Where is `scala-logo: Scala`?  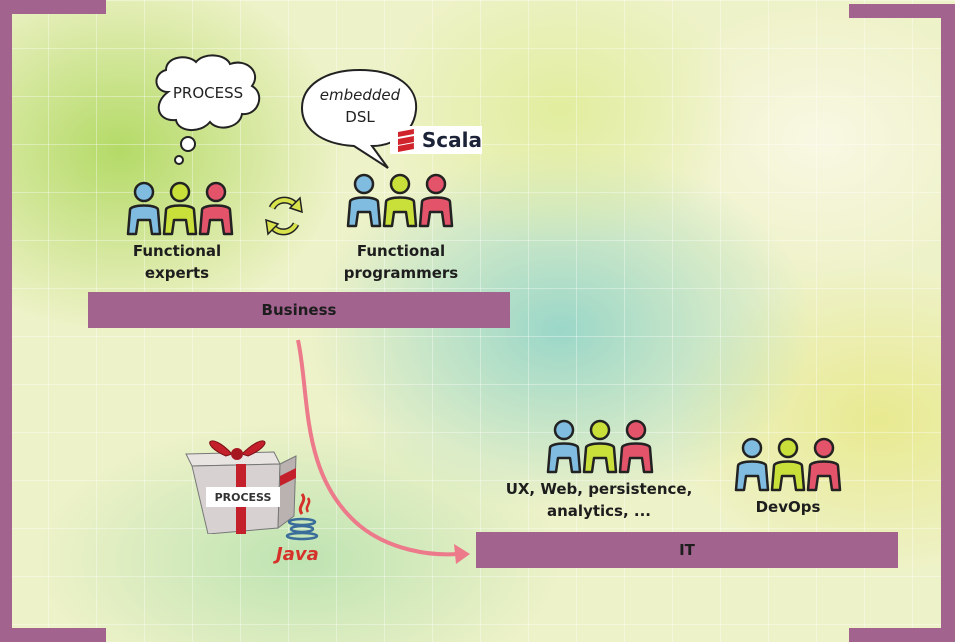
scala-logo: Scala is located at coordinates (436, 140).